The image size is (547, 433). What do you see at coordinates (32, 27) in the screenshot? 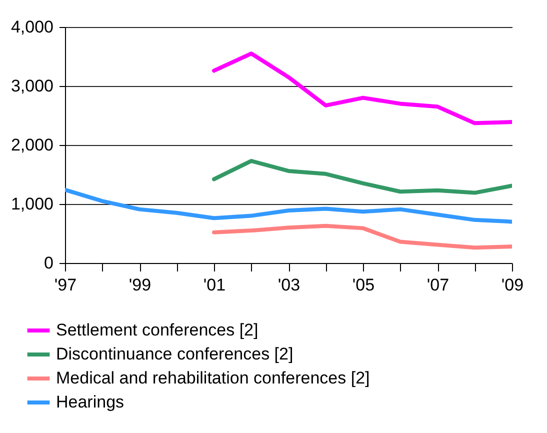
I see `y-tick-label: 4,000` at bounding box center [32, 27].